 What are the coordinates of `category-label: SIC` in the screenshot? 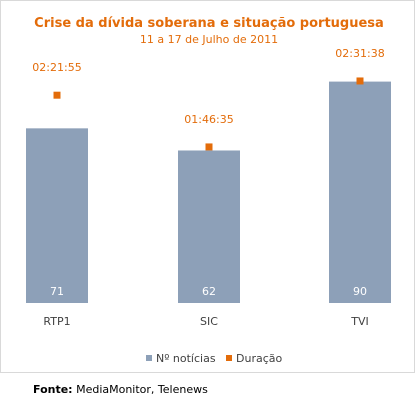 It's located at (209, 321).